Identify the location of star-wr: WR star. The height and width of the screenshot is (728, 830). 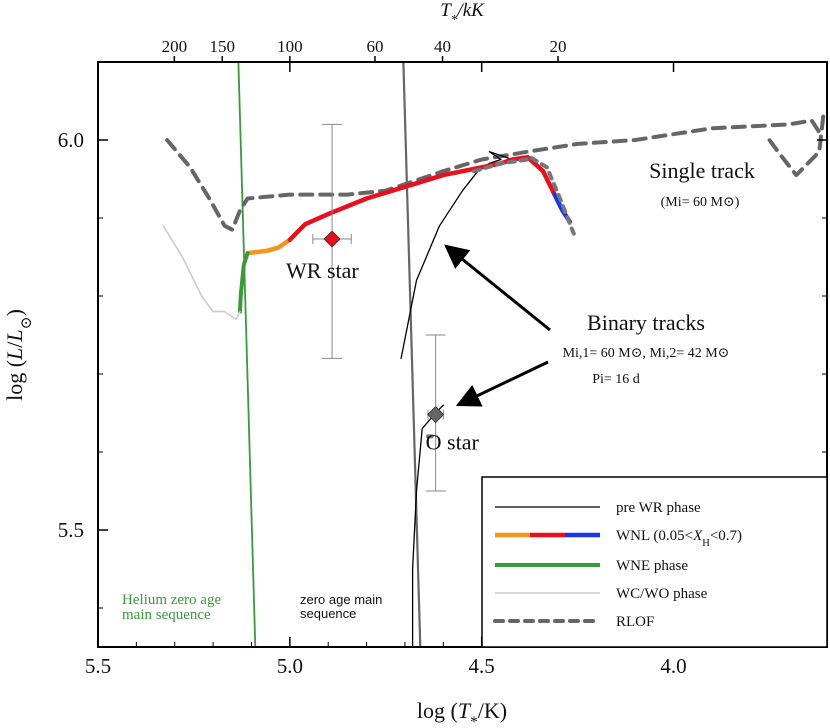
(322, 241).